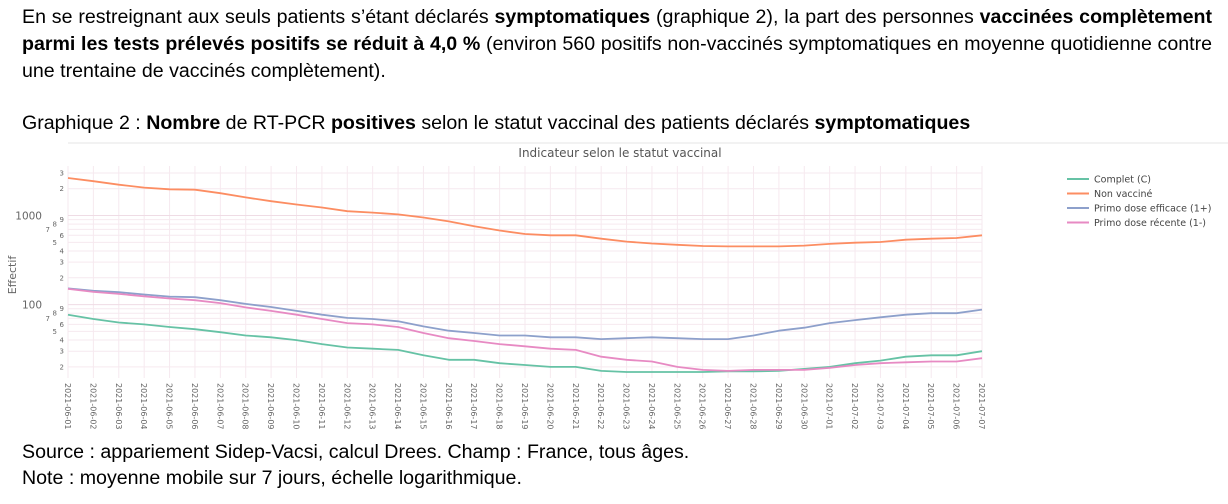  What do you see at coordinates (118, 406) in the screenshot?
I see `x-tick-label: 2021-06-03` at bounding box center [118, 406].